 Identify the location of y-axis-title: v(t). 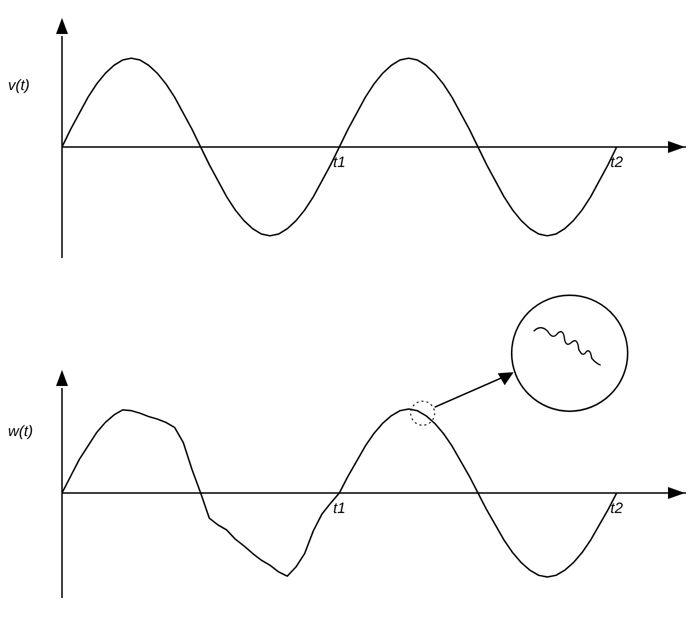
(19, 85).